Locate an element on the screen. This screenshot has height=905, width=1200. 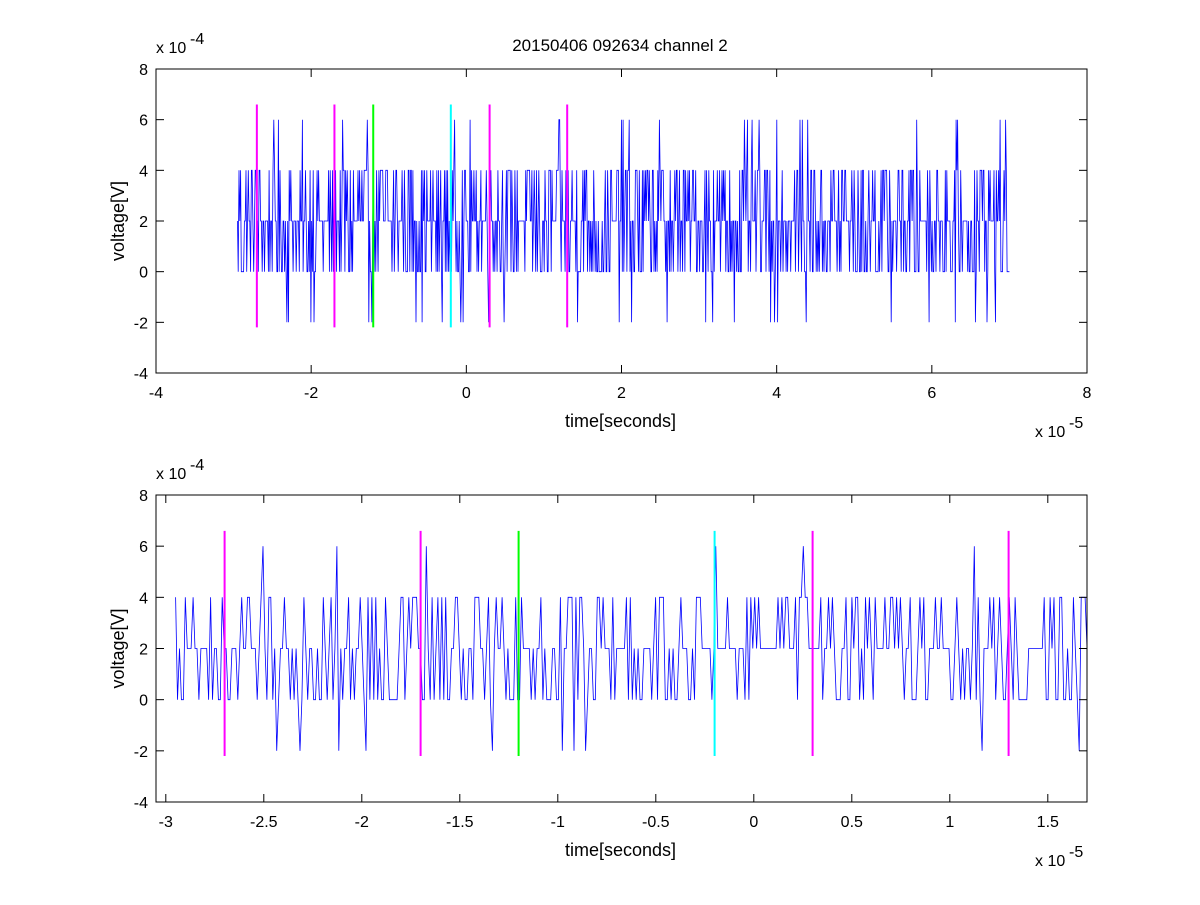
x-tick-label: -0.5 is located at coordinates (656, 822).